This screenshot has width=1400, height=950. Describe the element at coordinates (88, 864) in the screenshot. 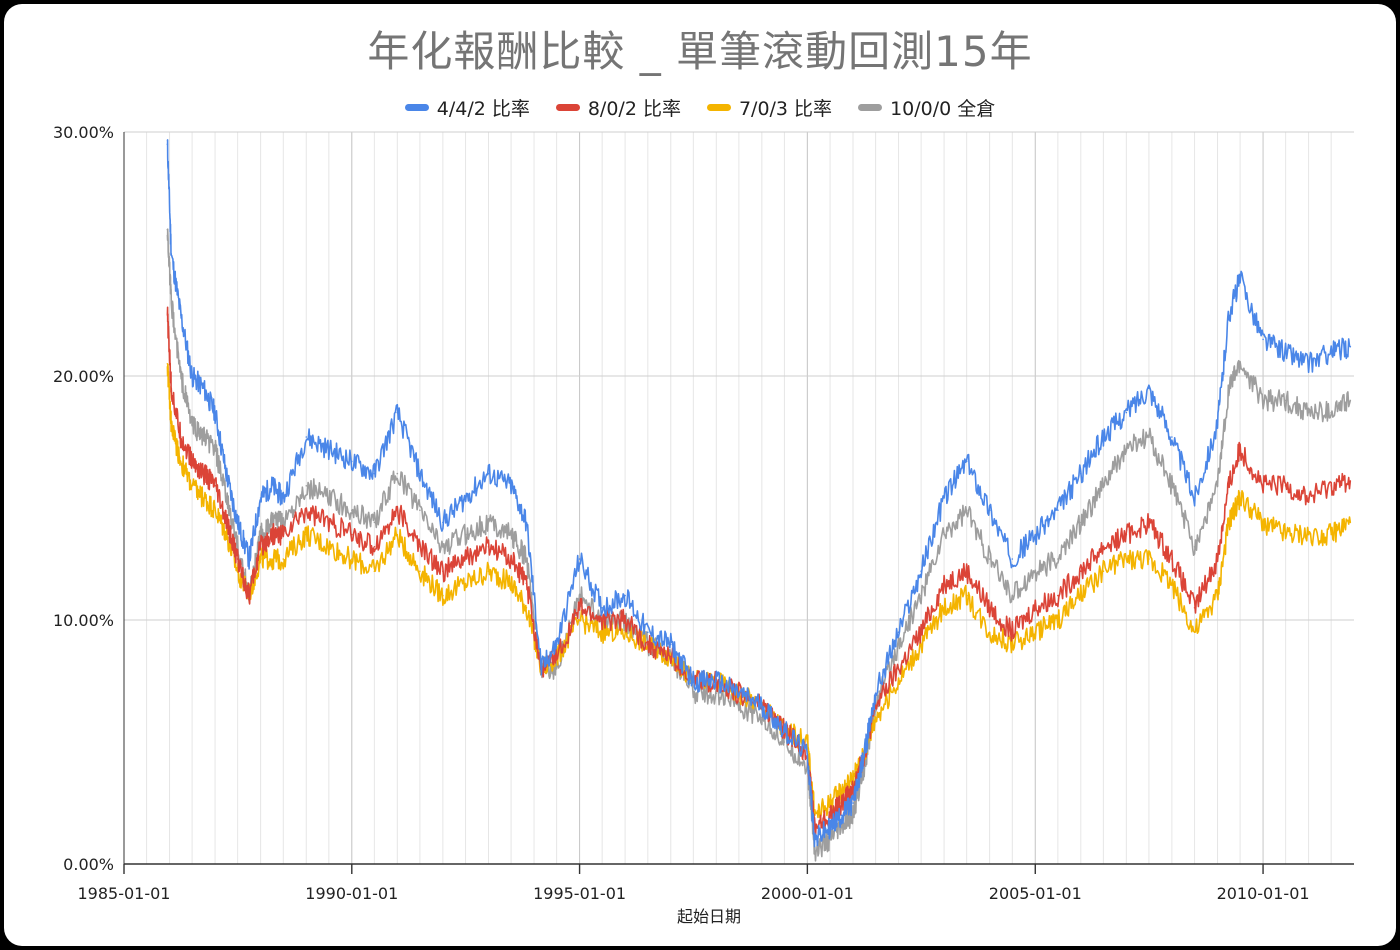

I see `y-tick-label: 0.00%` at that location.